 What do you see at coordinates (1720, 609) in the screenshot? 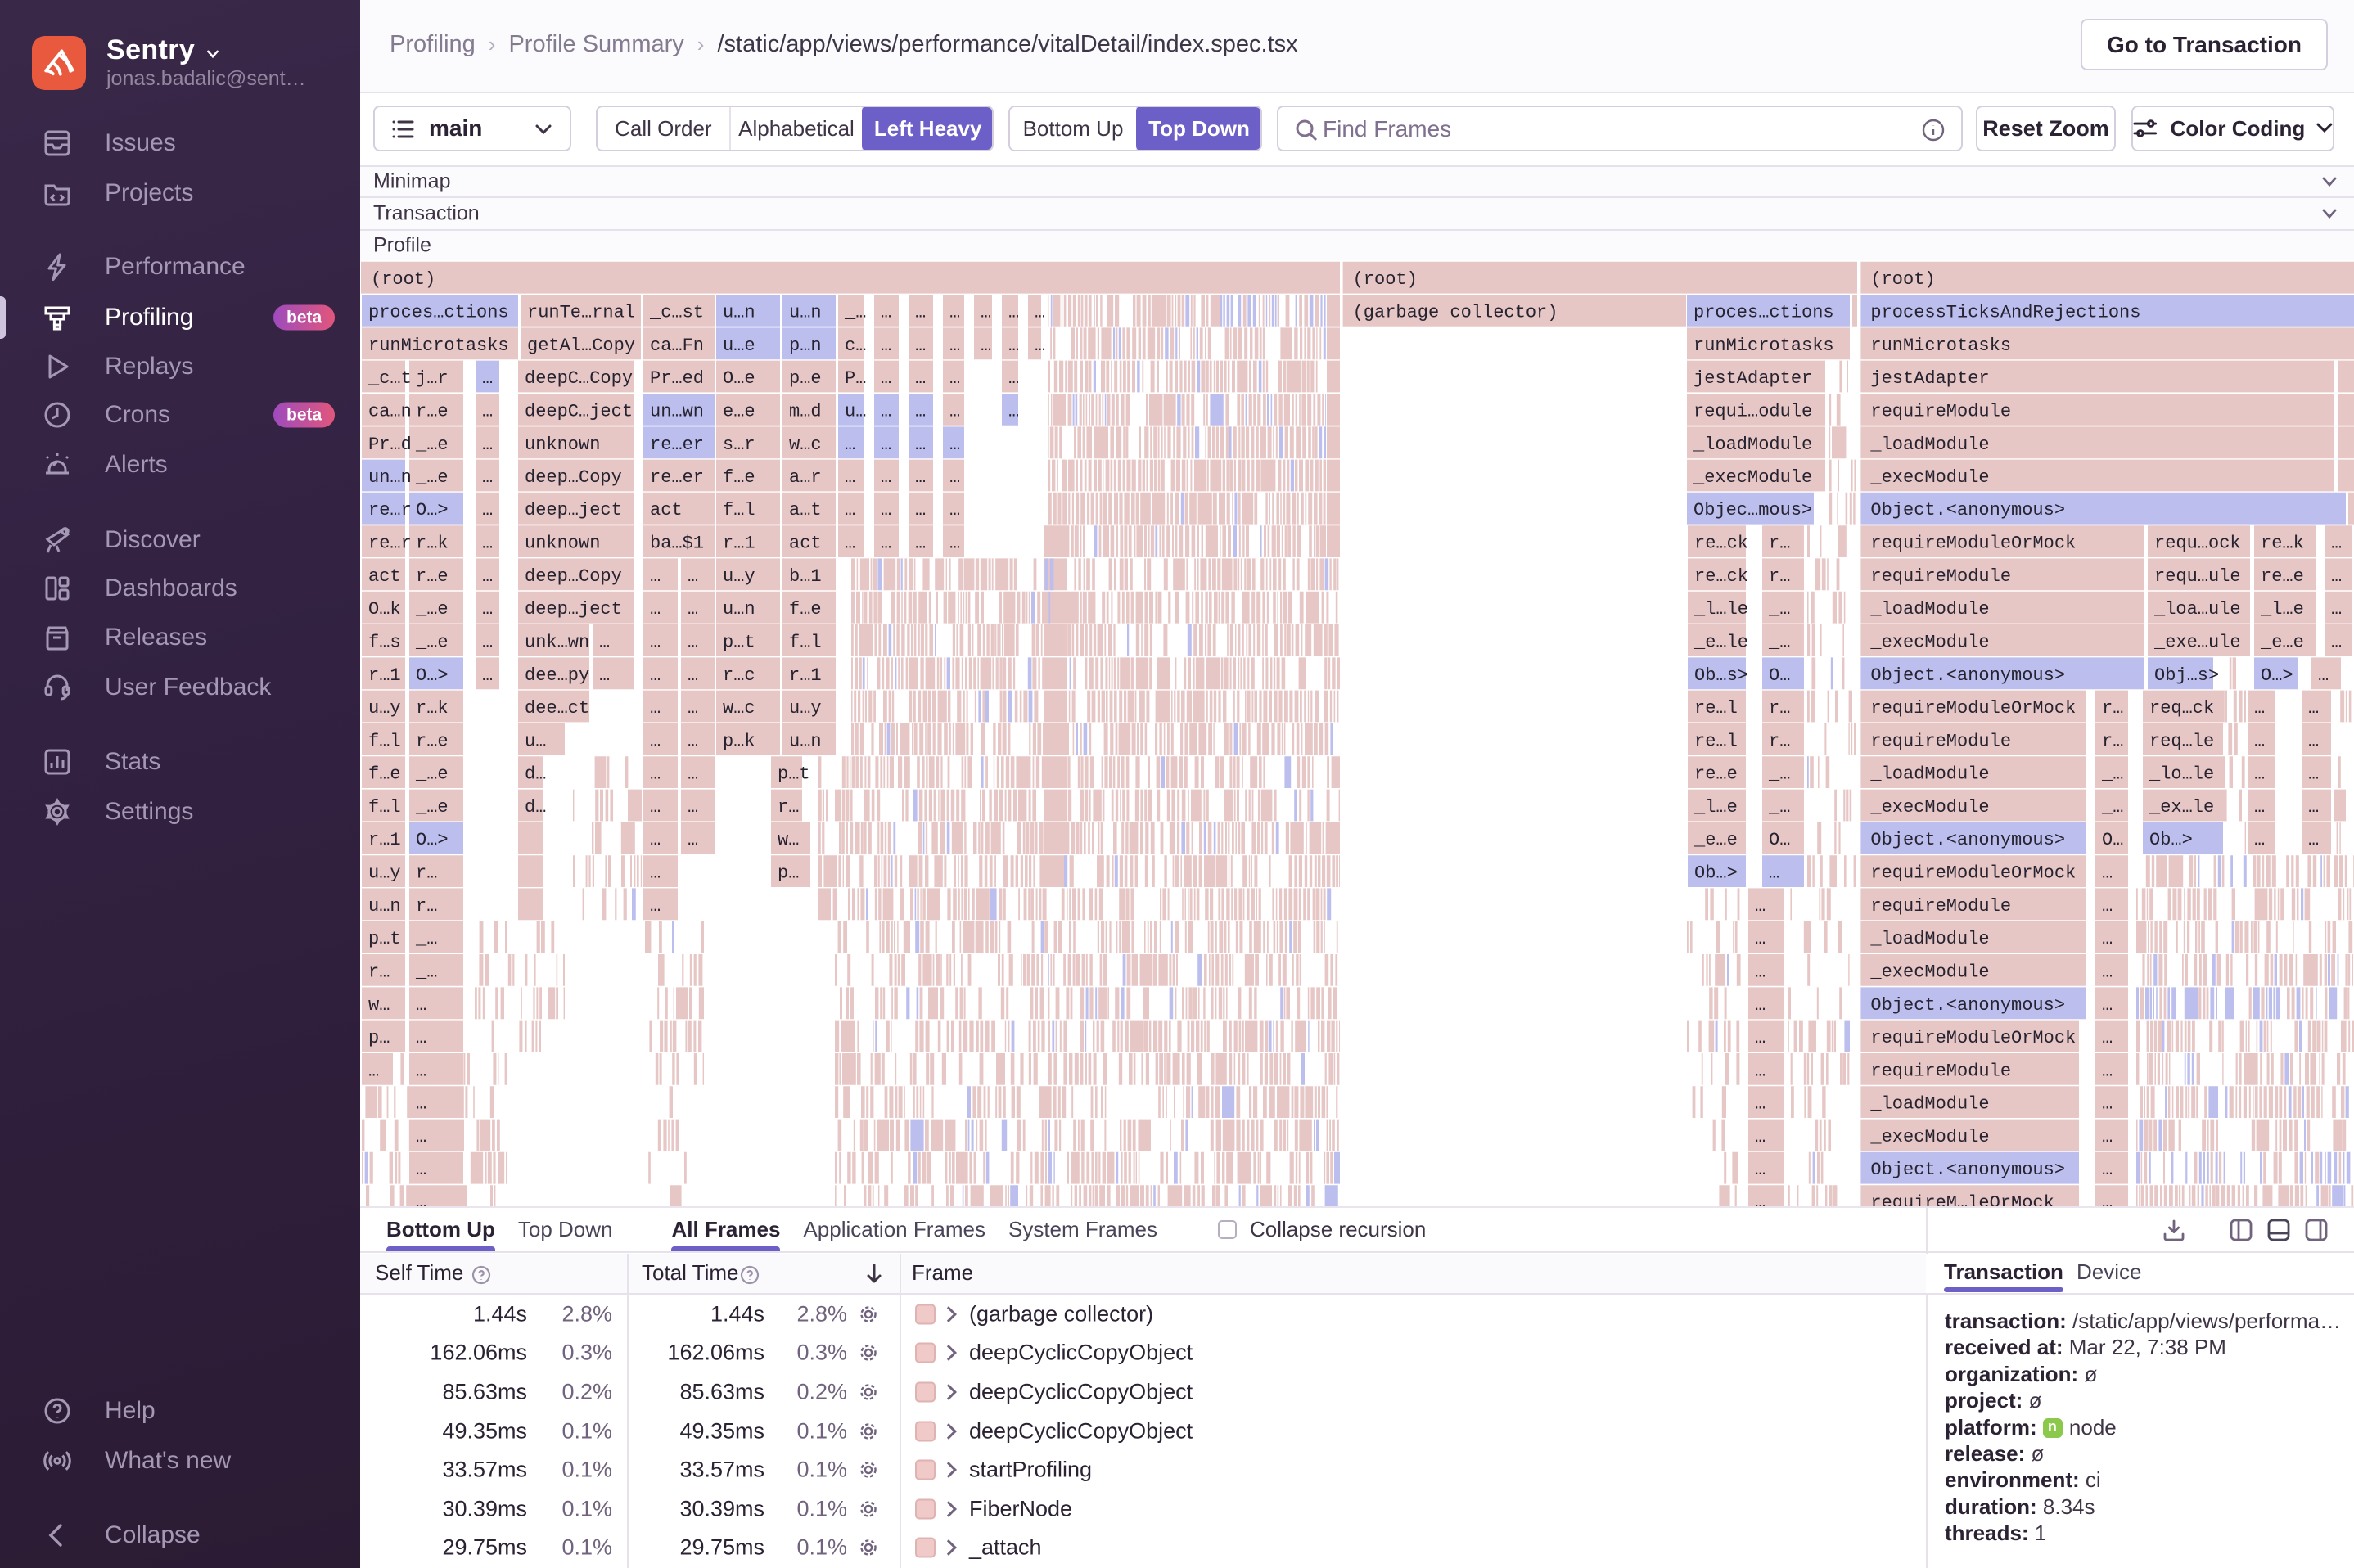
I see `svg-text: _l…le` at bounding box center [1720, 609].